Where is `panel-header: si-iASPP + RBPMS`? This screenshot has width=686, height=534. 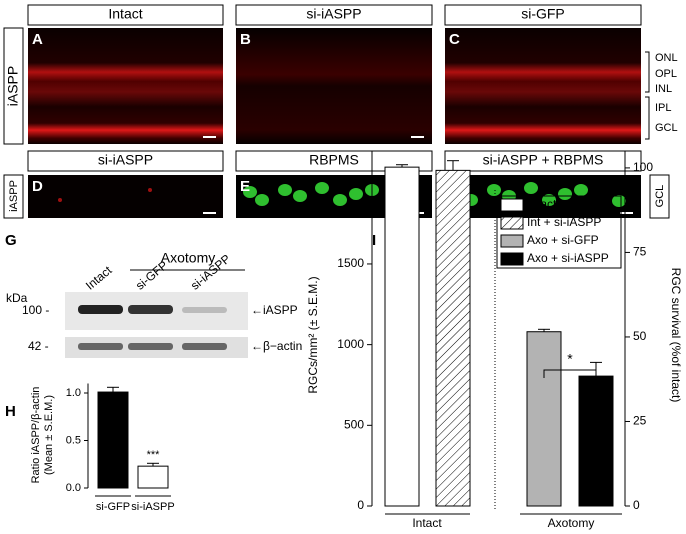
panel-header: si-iASPP + RBPMS is located at coordinates (543, 160).